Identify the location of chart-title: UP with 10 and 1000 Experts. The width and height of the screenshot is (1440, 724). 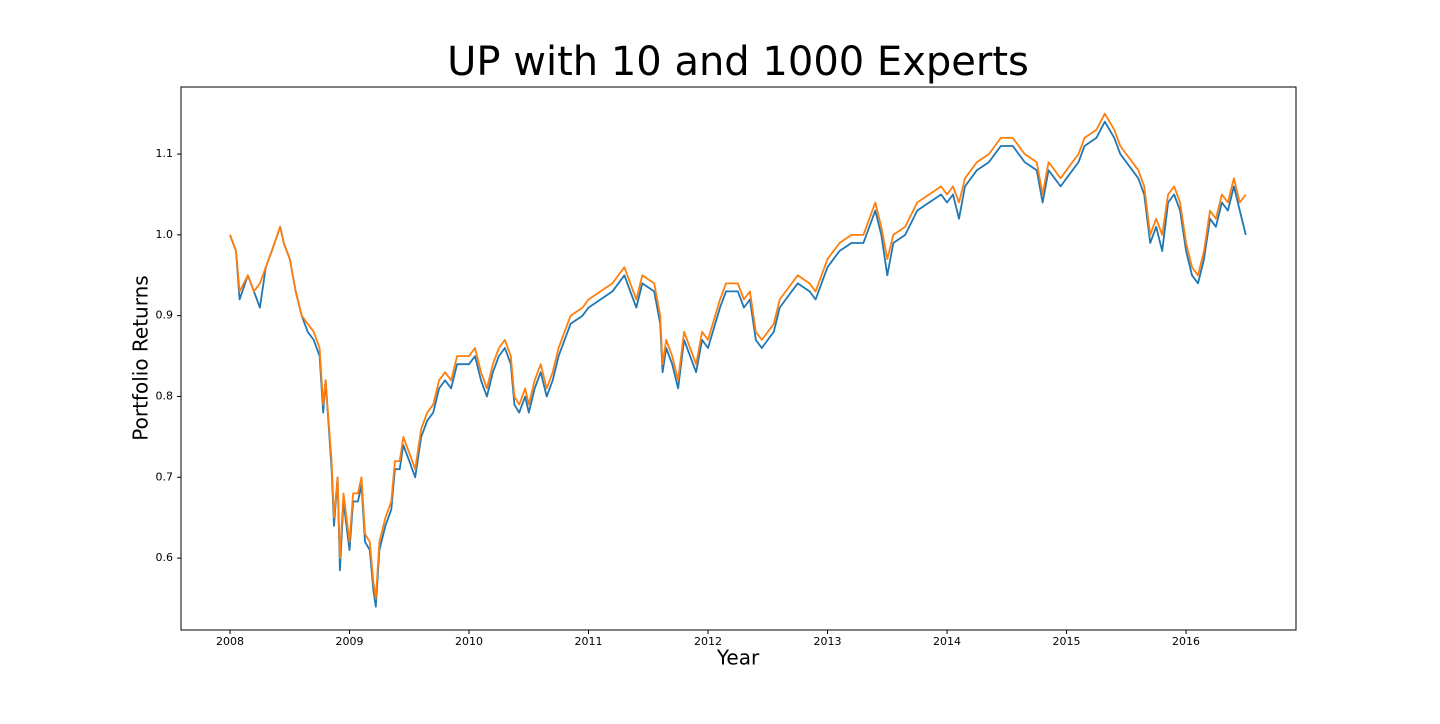
(738, 62).